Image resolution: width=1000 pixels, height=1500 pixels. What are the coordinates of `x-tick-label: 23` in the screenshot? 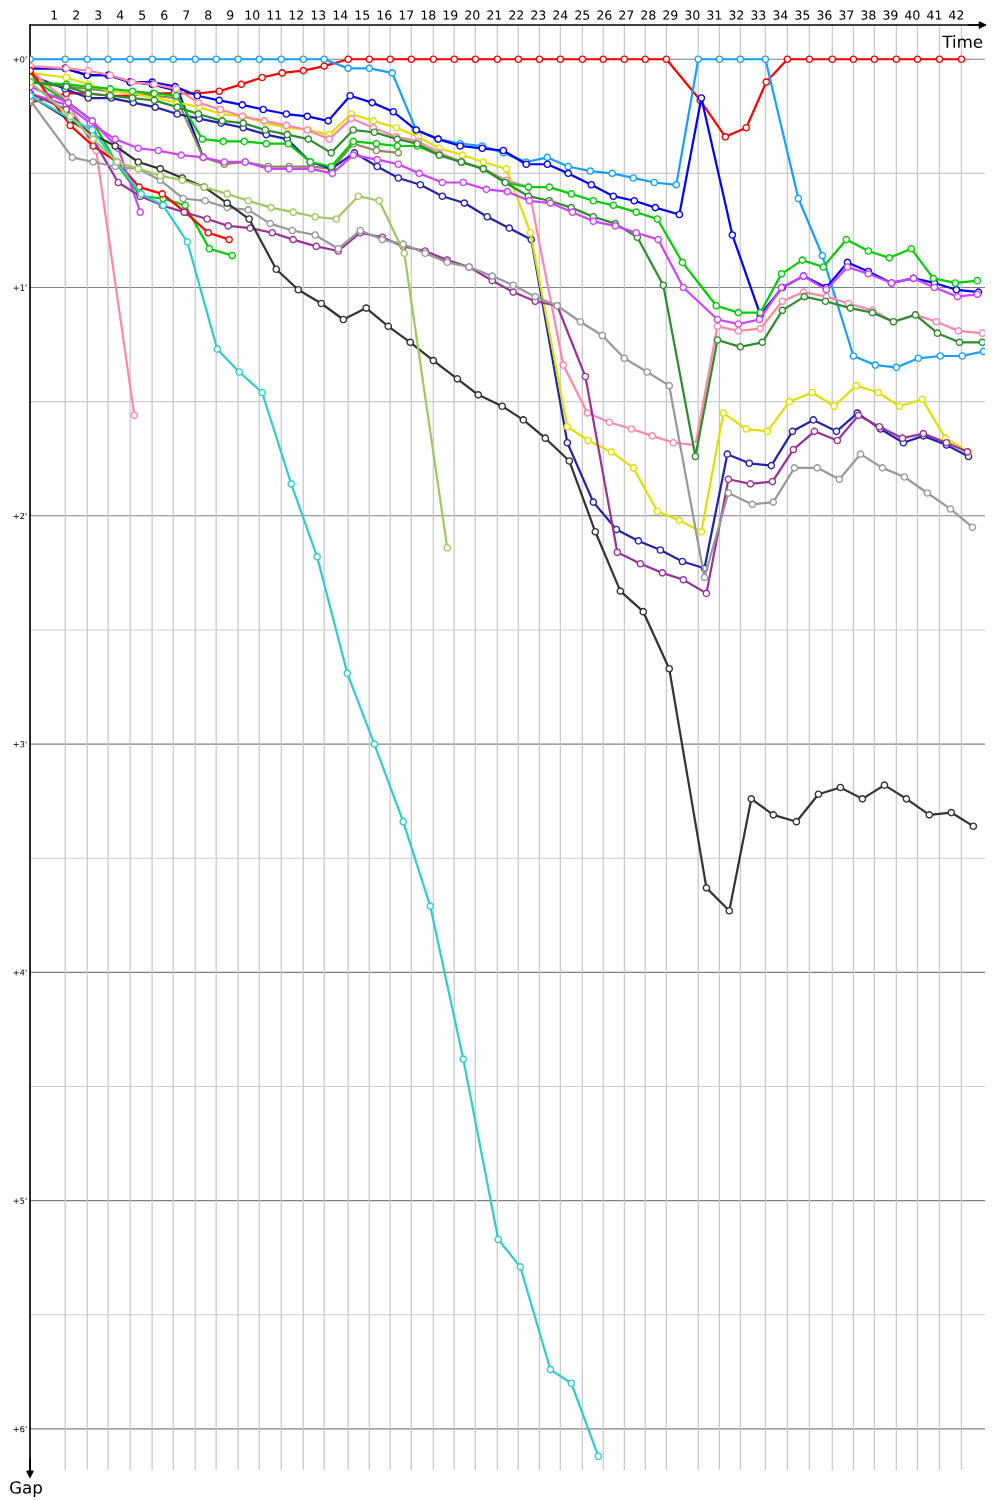 It's located at (538, 15).